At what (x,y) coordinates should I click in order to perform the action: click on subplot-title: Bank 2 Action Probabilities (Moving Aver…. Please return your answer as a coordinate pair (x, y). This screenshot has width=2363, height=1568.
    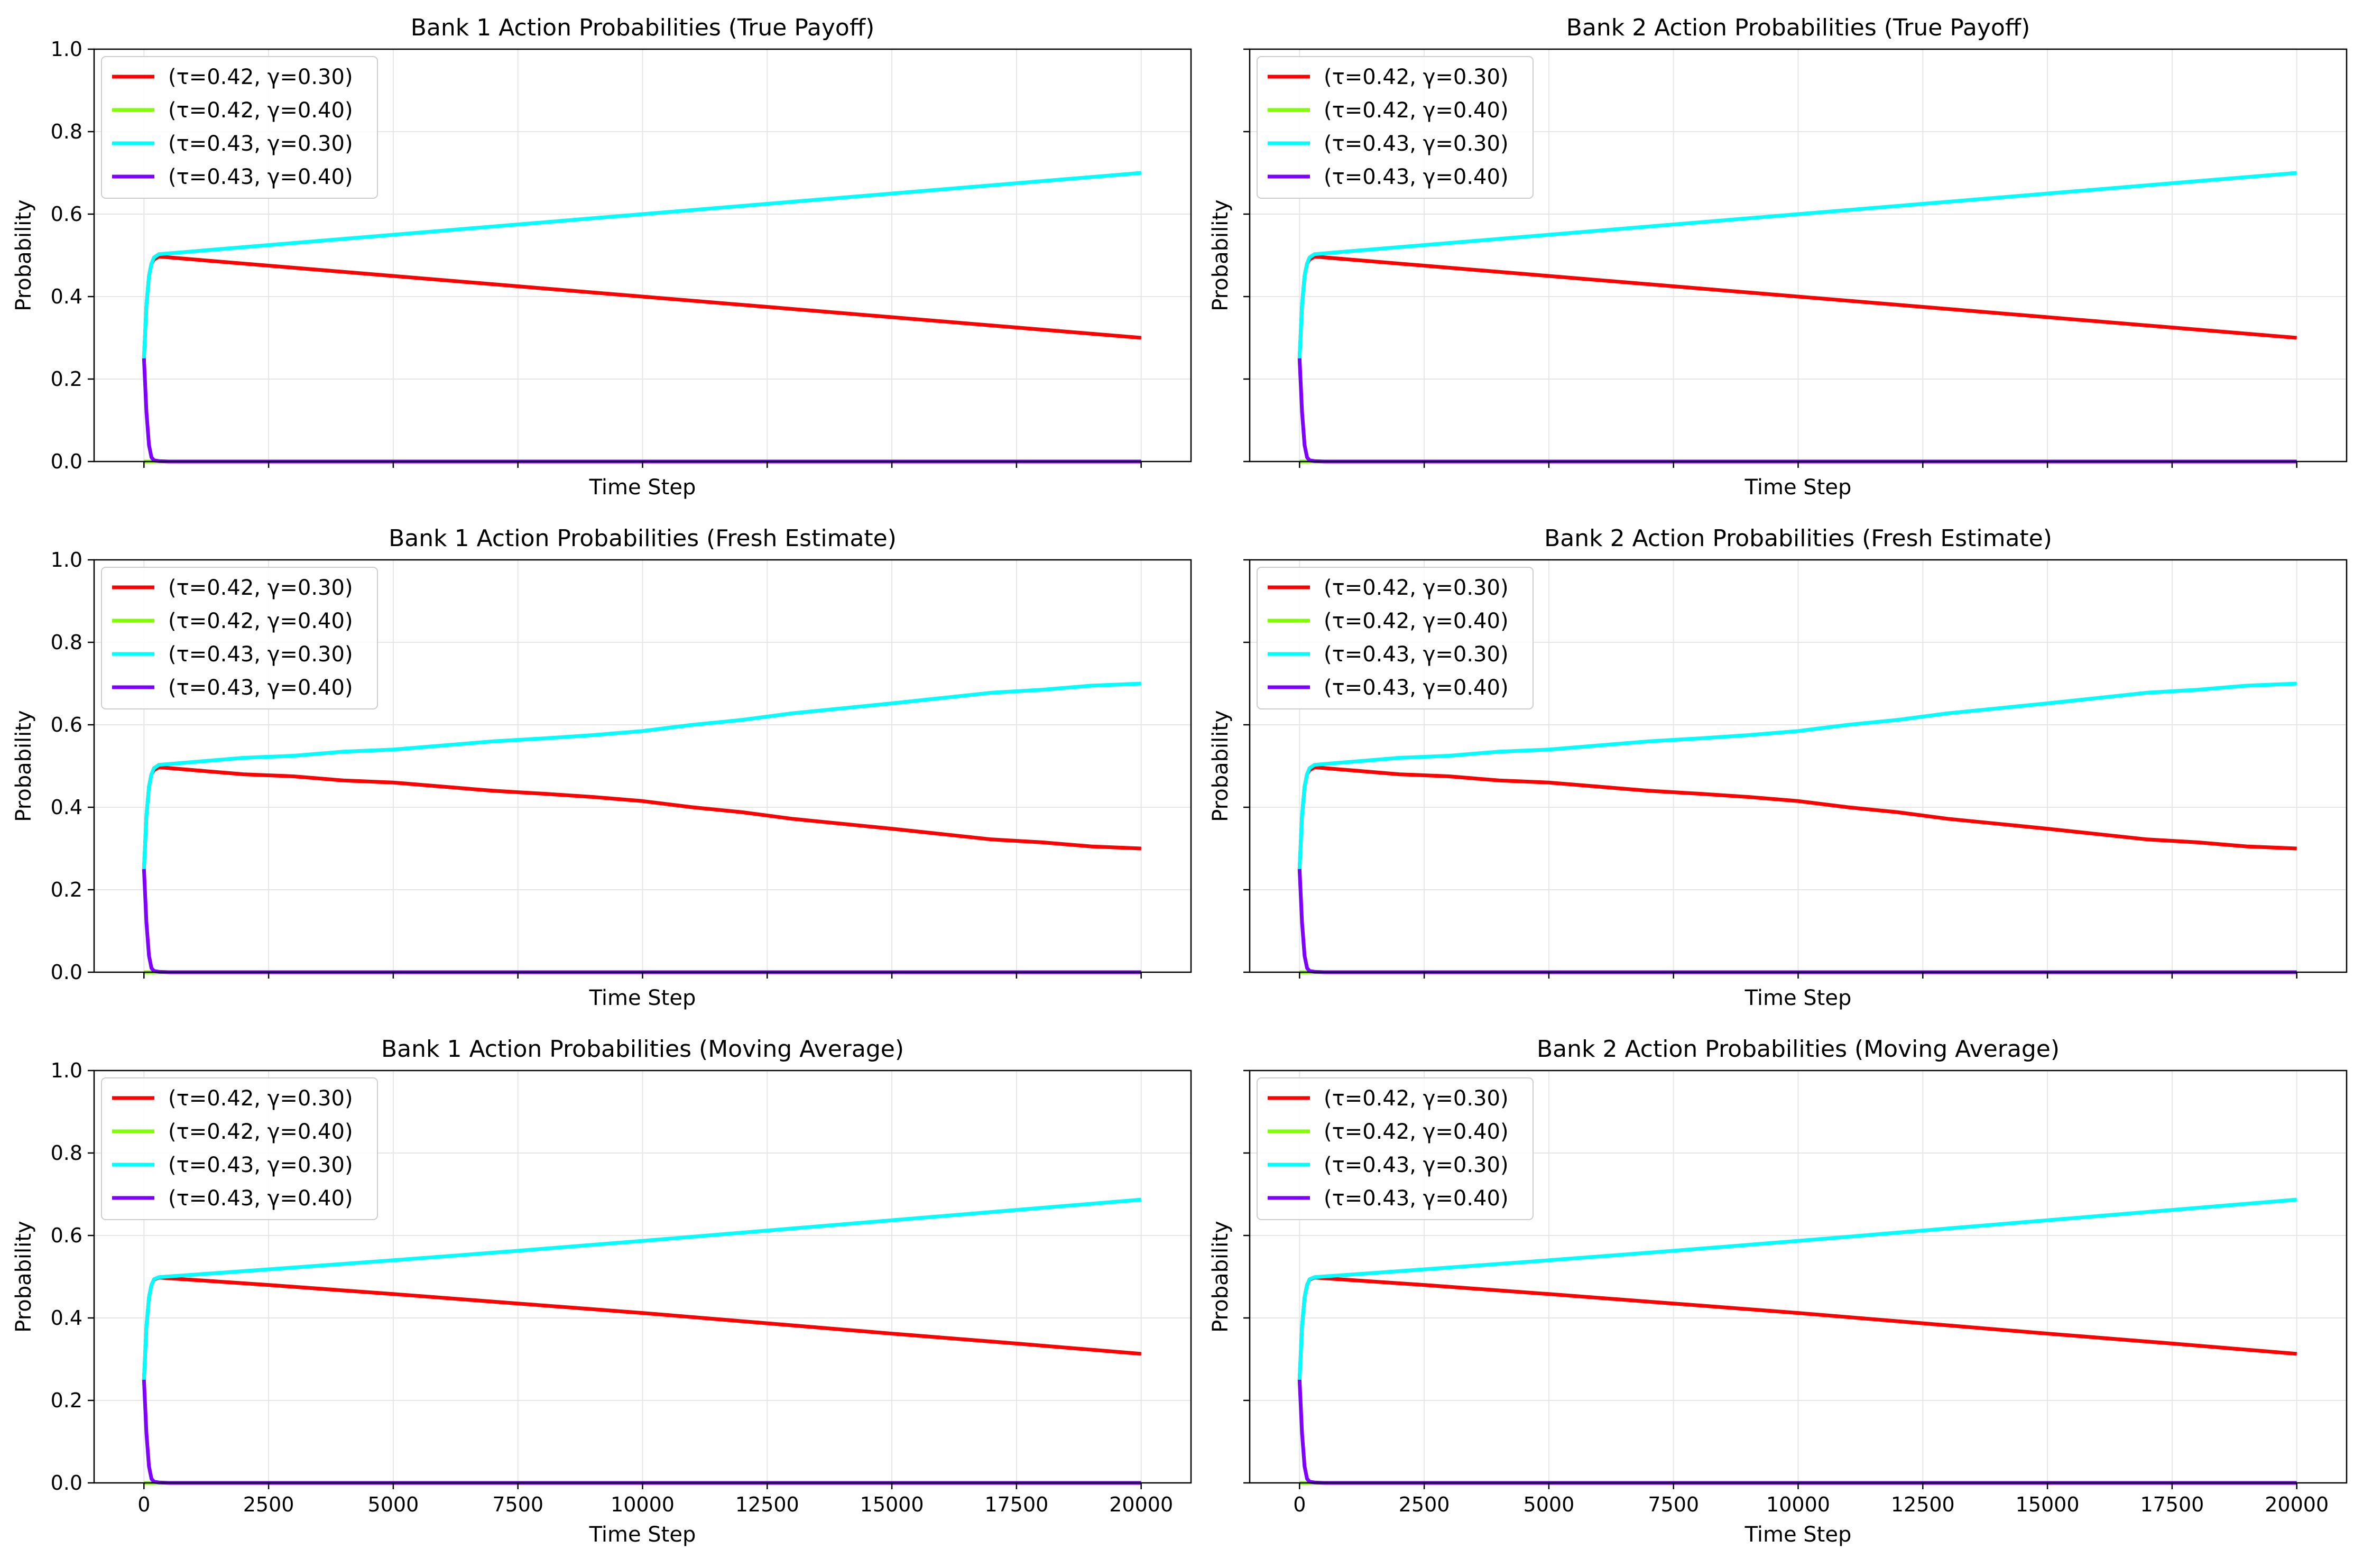
    Looking at the image, I should click on (1798, 1049).